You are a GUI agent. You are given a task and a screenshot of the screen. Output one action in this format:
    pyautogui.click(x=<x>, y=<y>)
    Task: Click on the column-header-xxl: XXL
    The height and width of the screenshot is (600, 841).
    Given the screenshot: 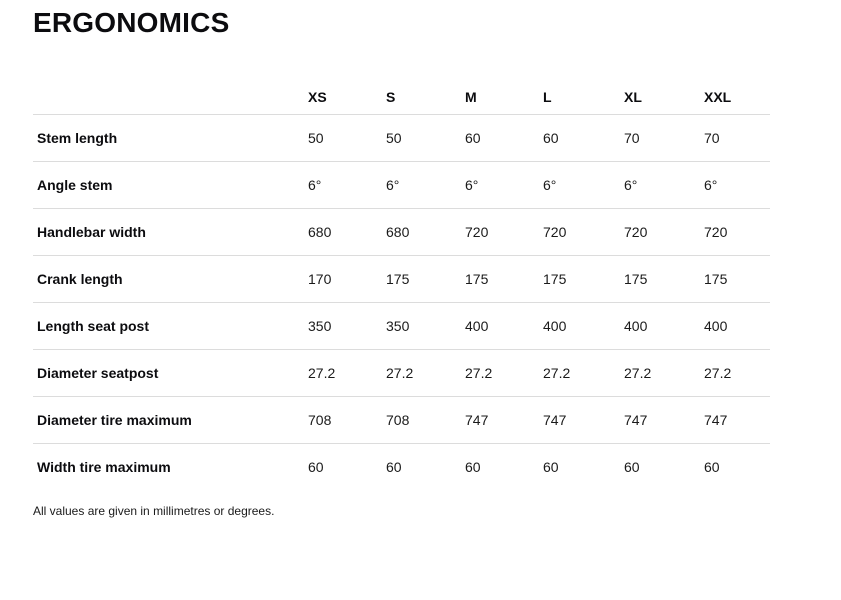 What is the action you would take?
    pyautogui.click(x=737, y=97)
    